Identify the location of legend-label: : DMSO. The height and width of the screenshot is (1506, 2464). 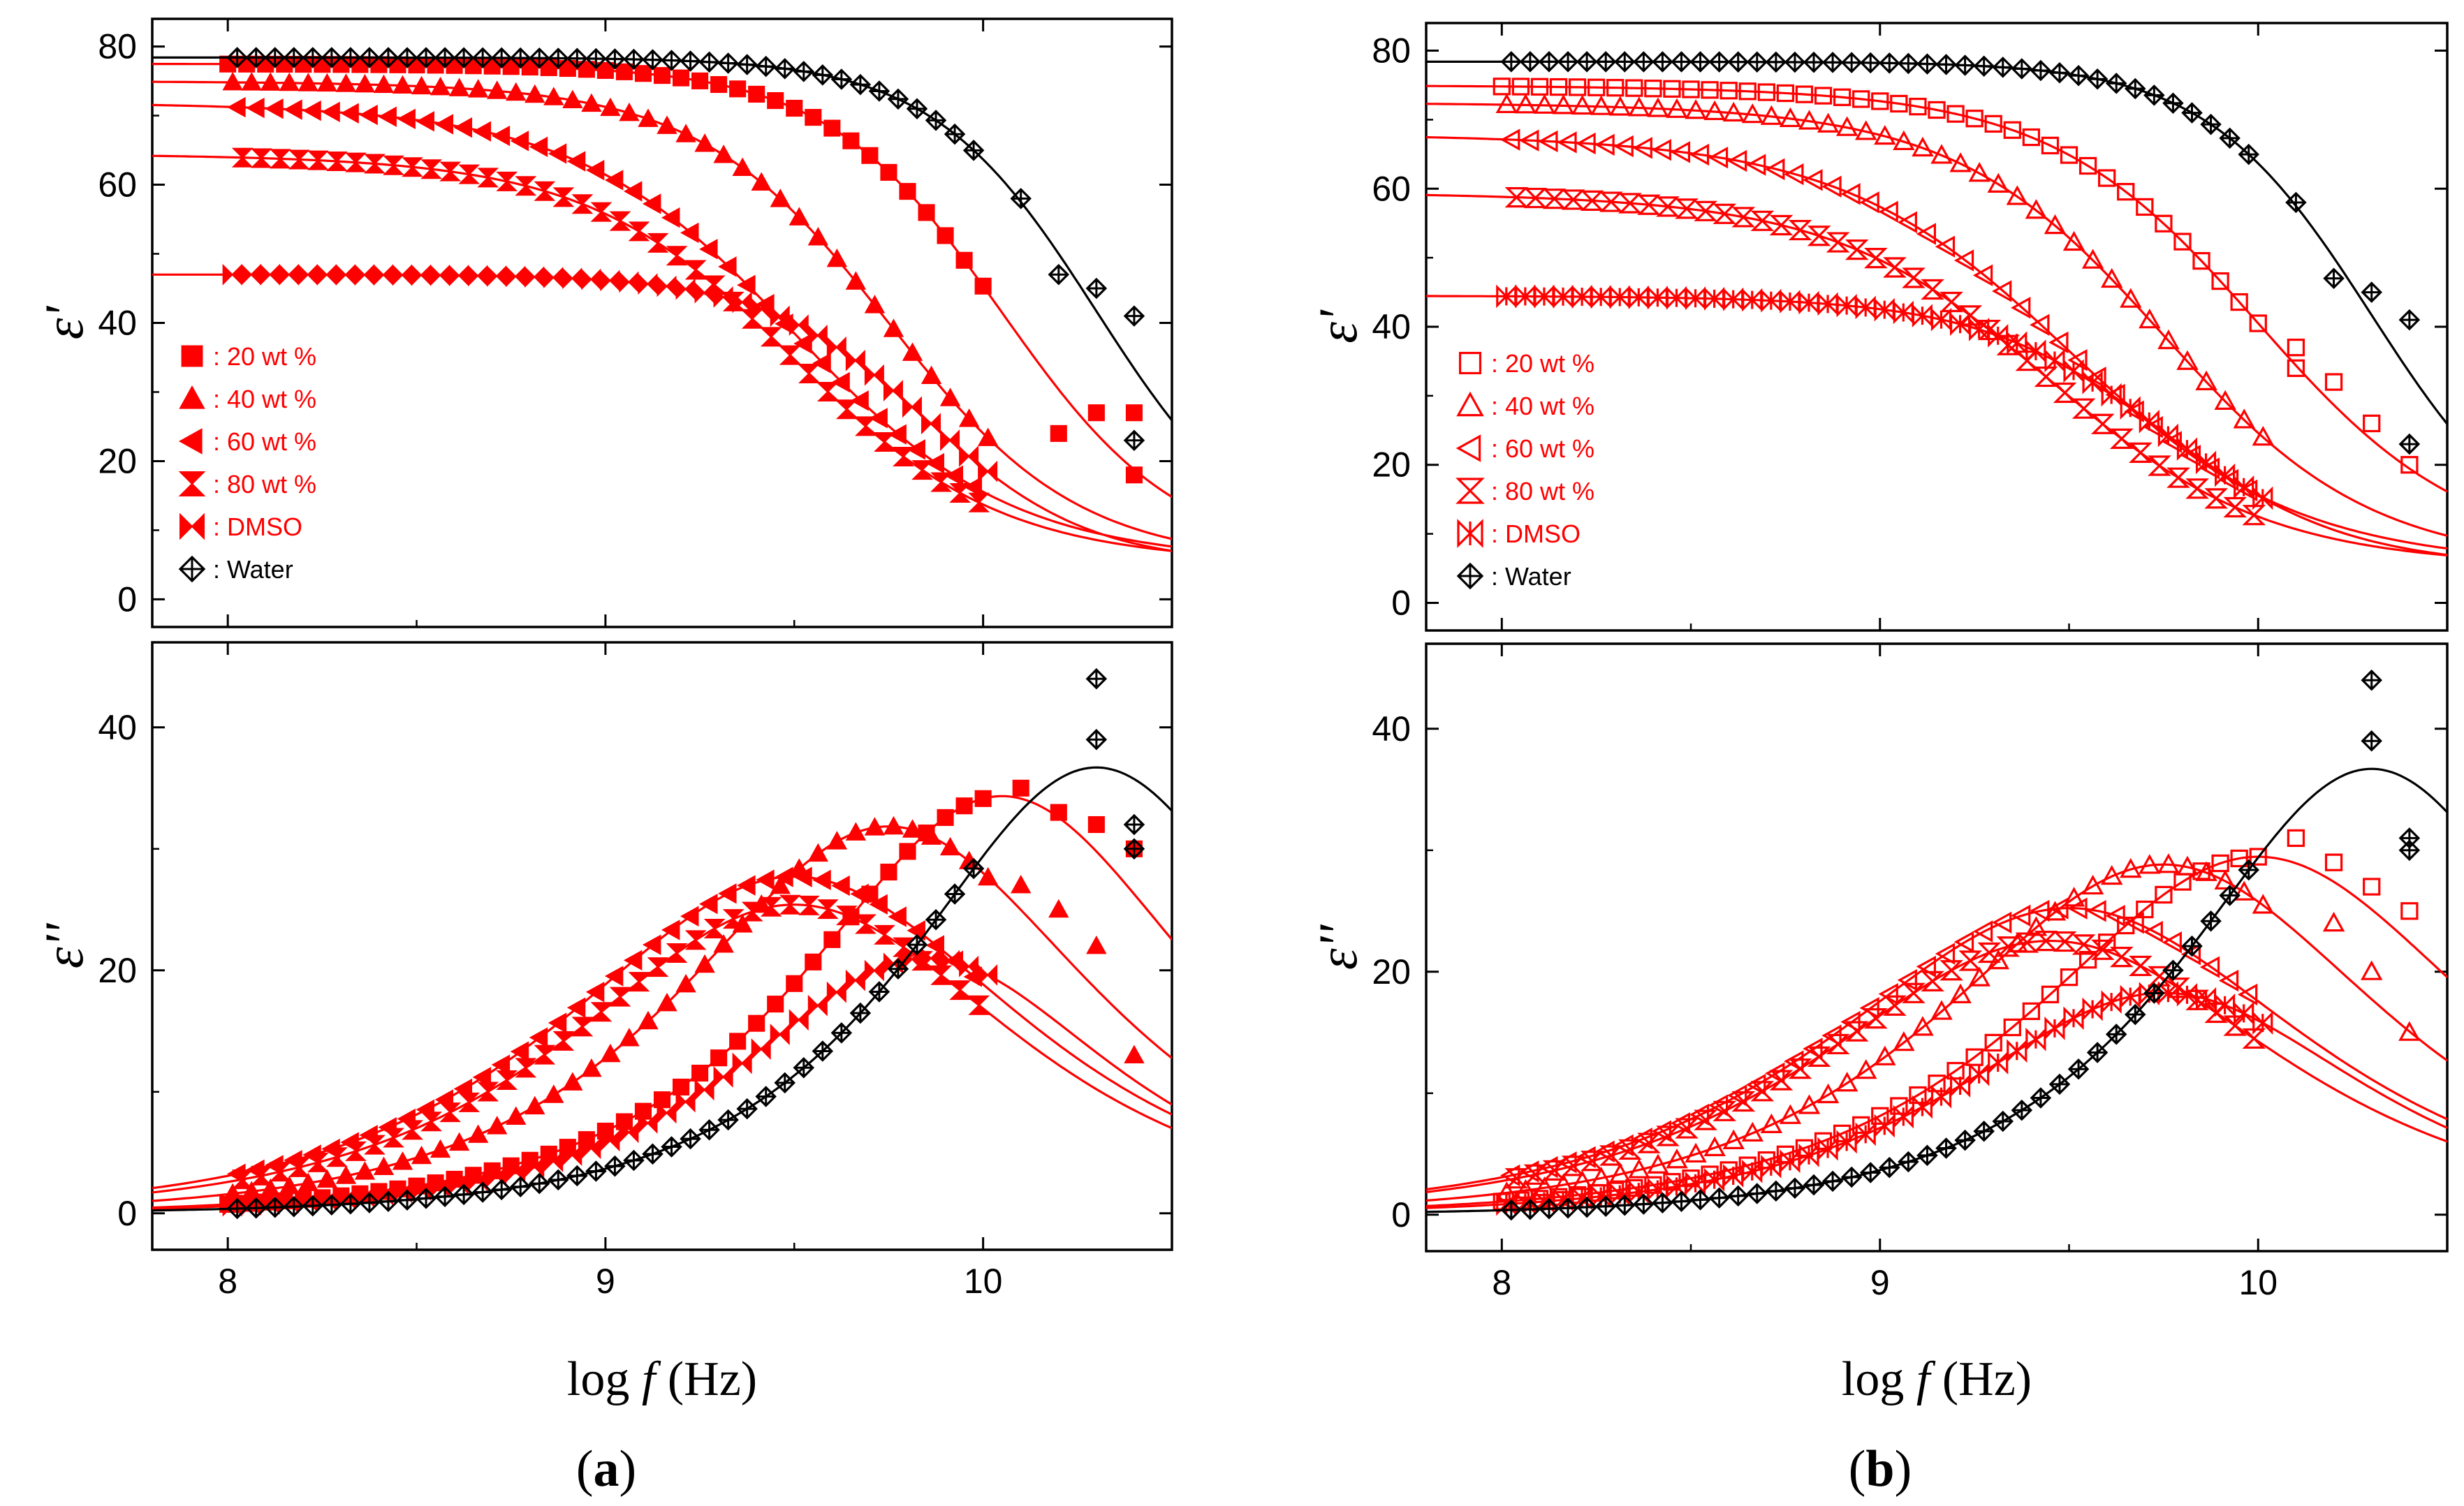
(1536, 533).